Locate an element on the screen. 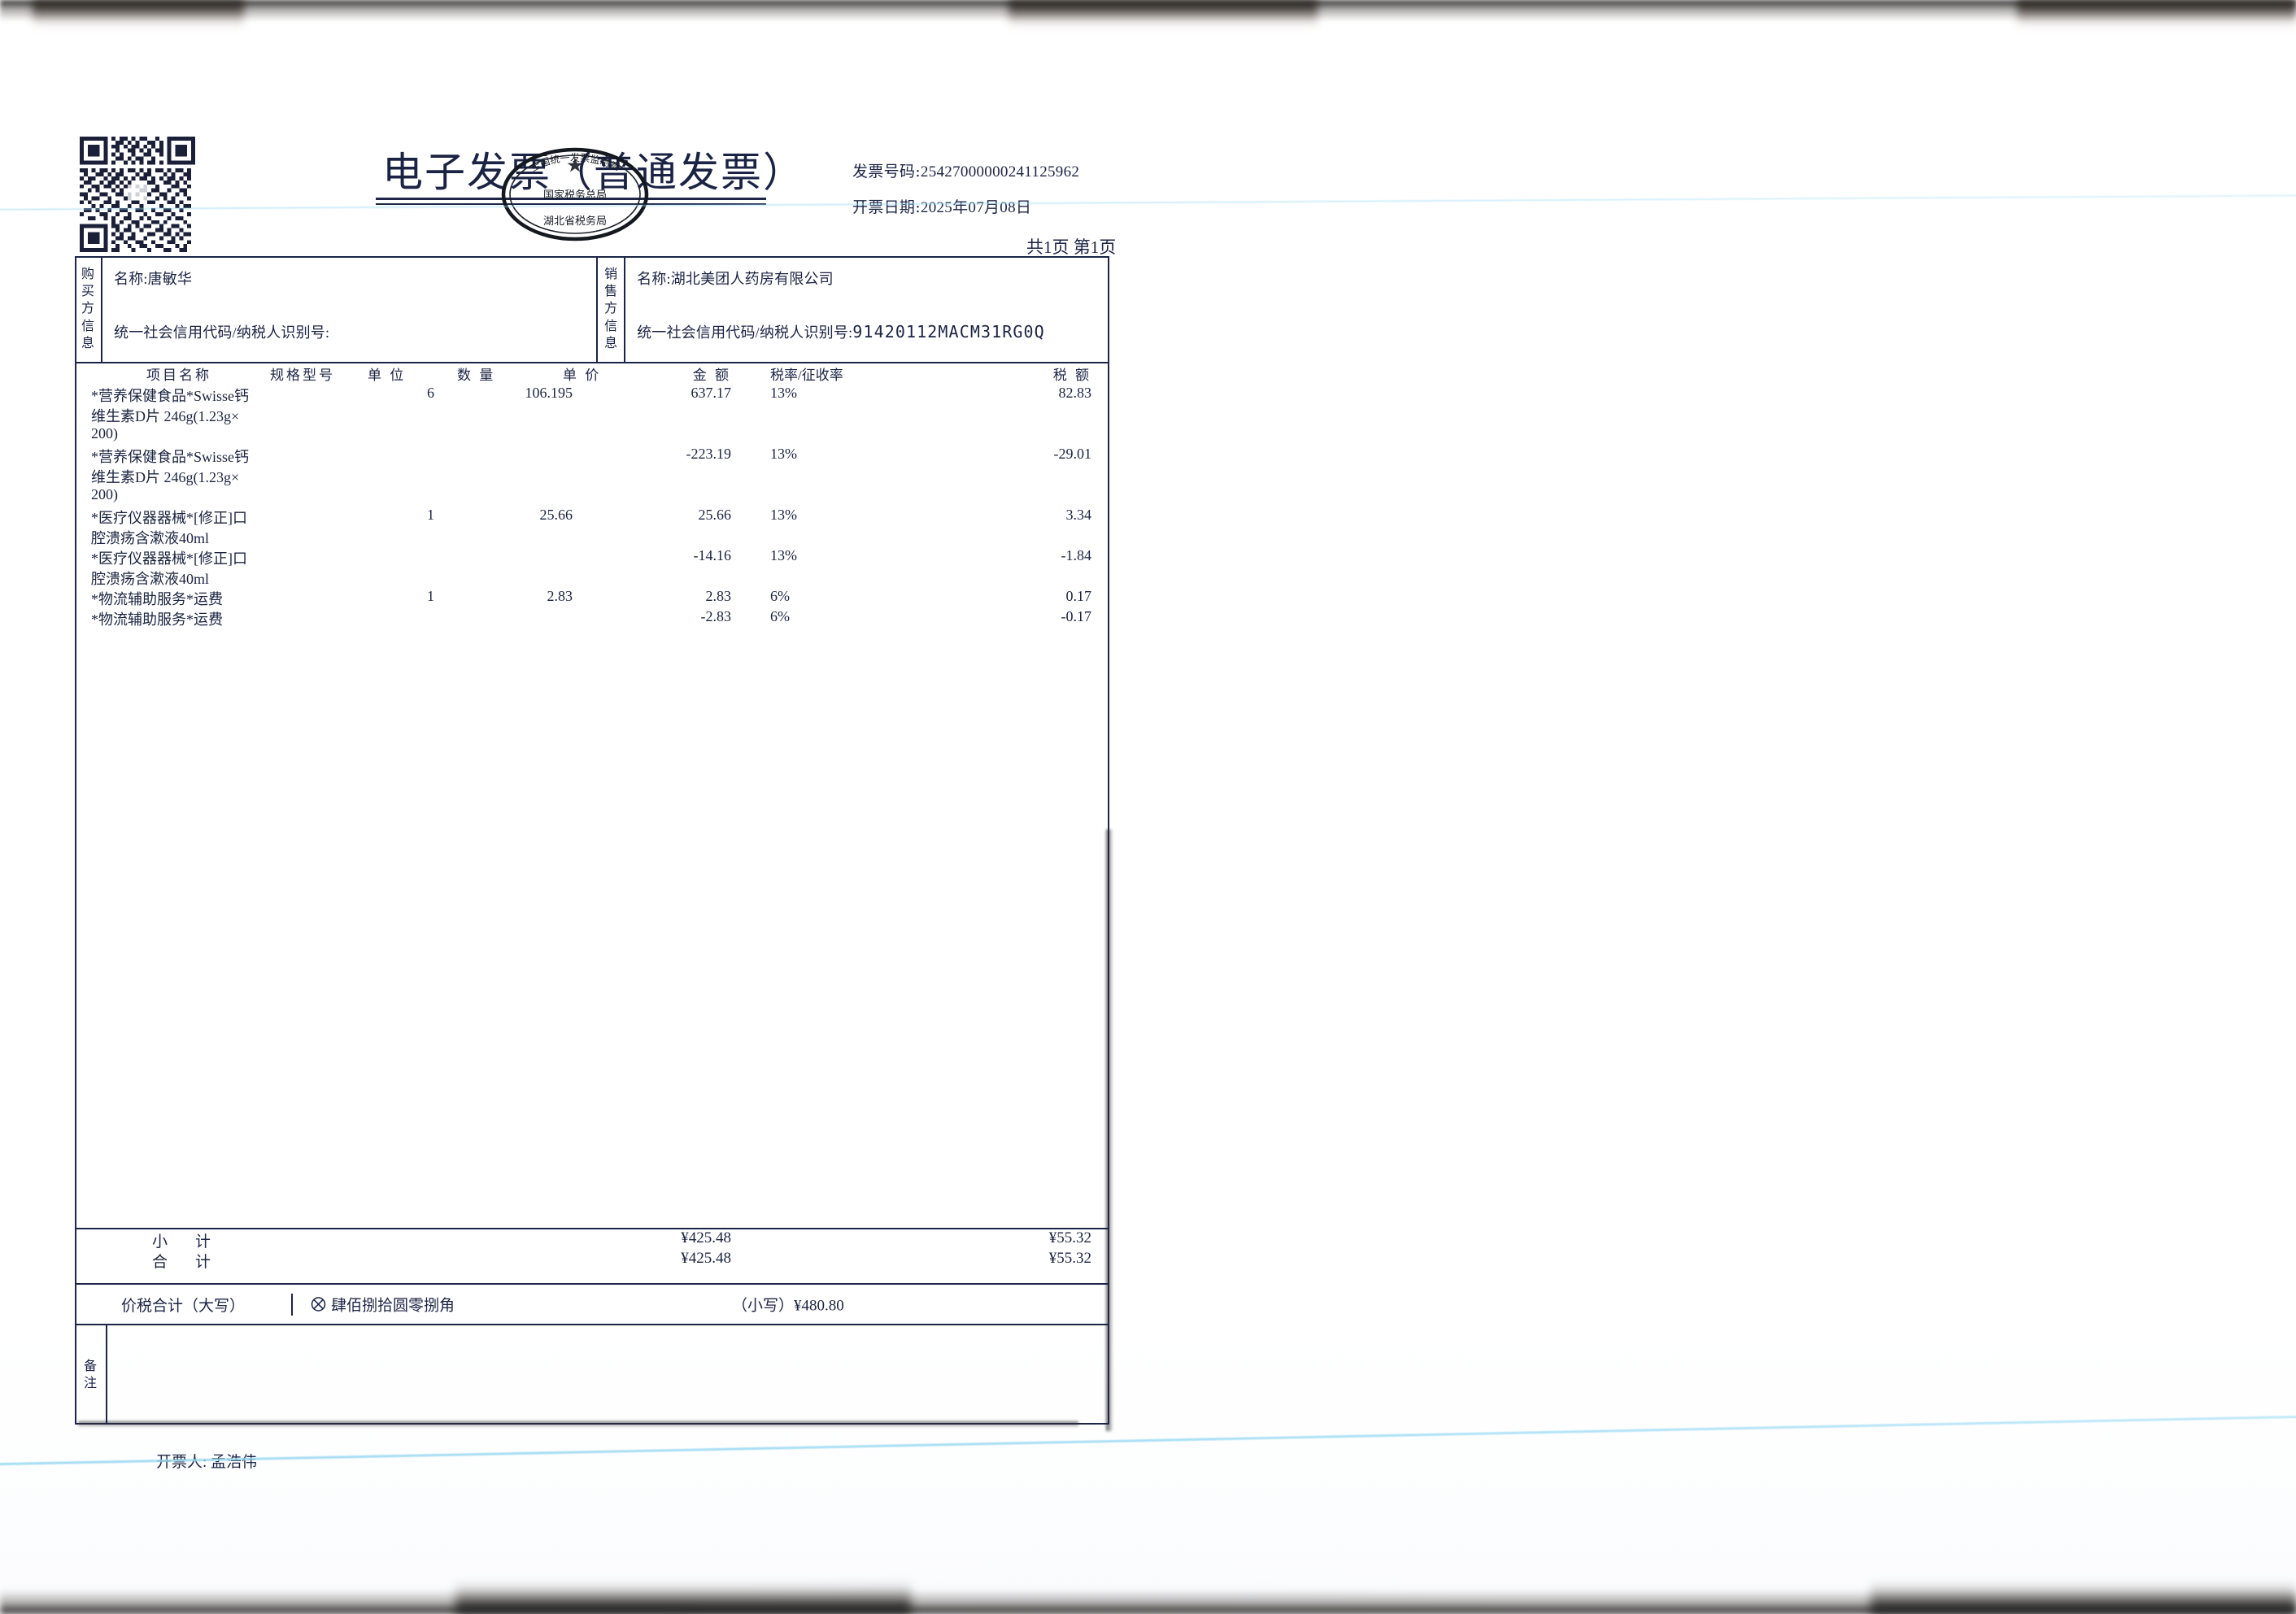  table-row: *营养保健食品*Swisse钙 6 106.195 637.17 13% 82.83 is located at coordinates (592, 395).